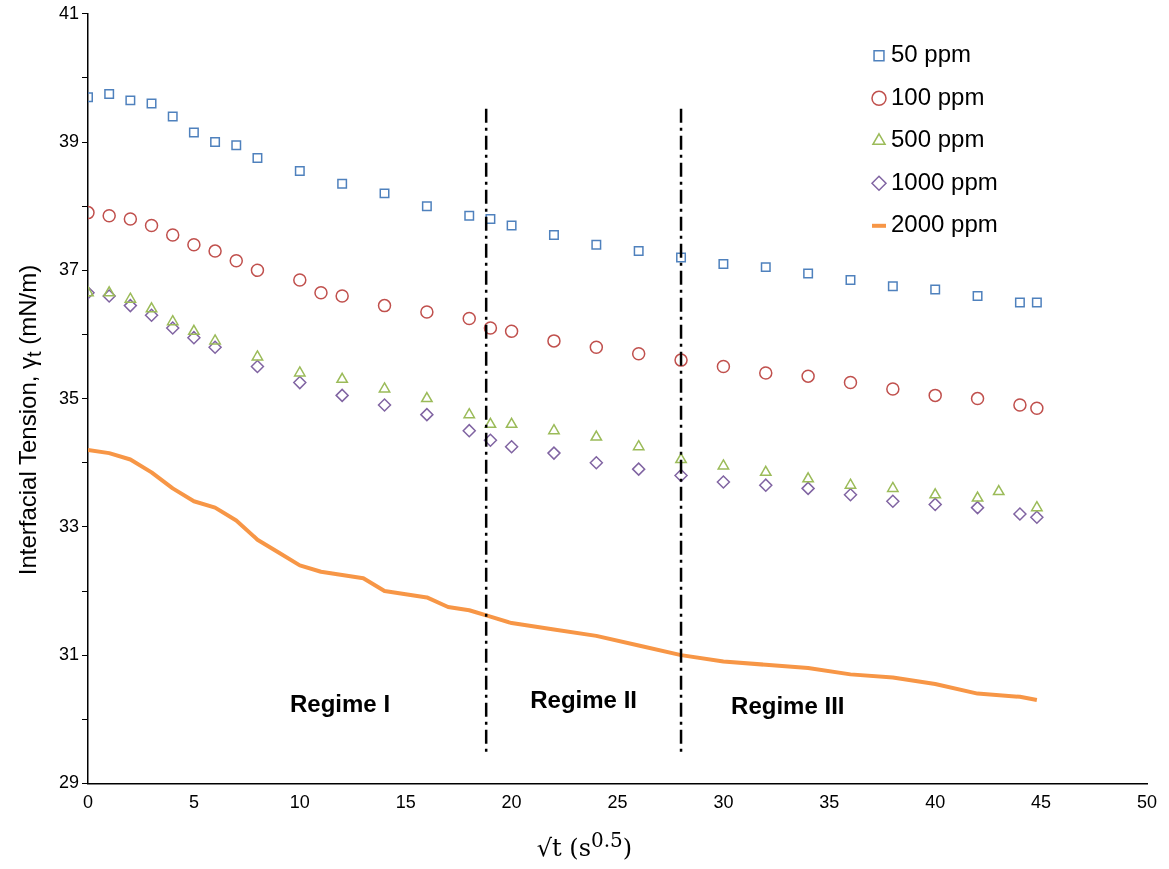 This screenshot has width=1169, height=869. What do you see at coordinates (938, 96) in the screenshot?
I see `legend-label: 100 ppm` at bounding box center [938, 96].